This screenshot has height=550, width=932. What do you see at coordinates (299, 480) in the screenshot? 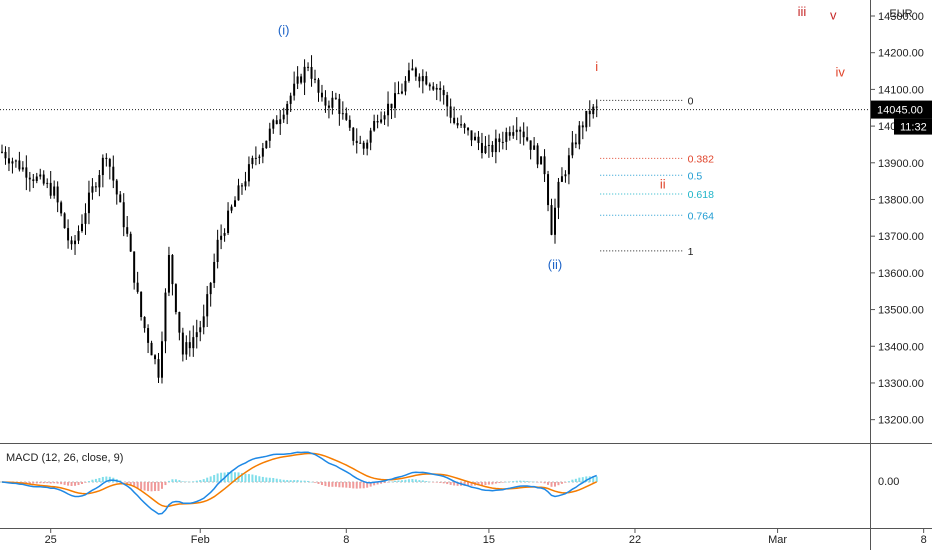
I see `macd-signal-line` at bounding box center [299, 480].